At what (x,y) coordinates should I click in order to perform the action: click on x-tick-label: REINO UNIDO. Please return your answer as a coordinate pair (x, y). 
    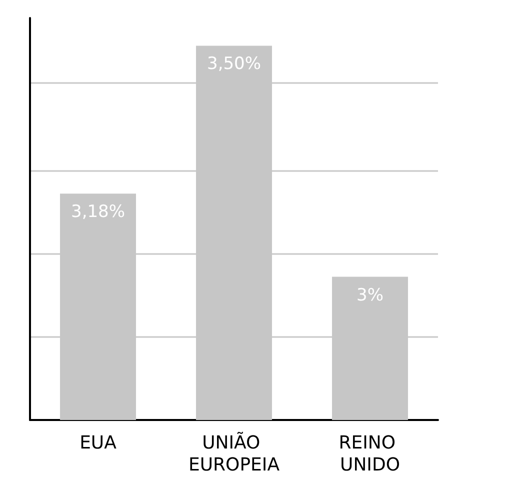
    Looking at the image, I should click on (370, 454).